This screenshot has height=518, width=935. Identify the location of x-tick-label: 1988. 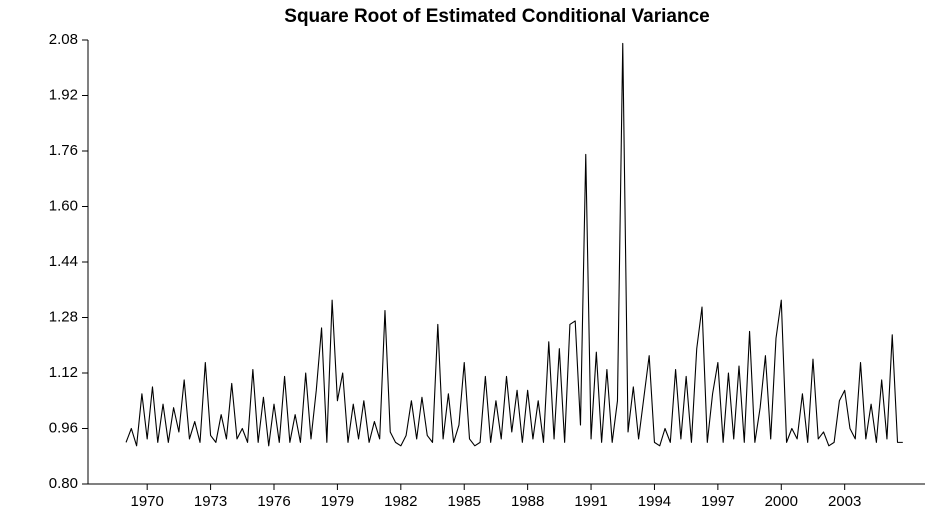
(527, 501).